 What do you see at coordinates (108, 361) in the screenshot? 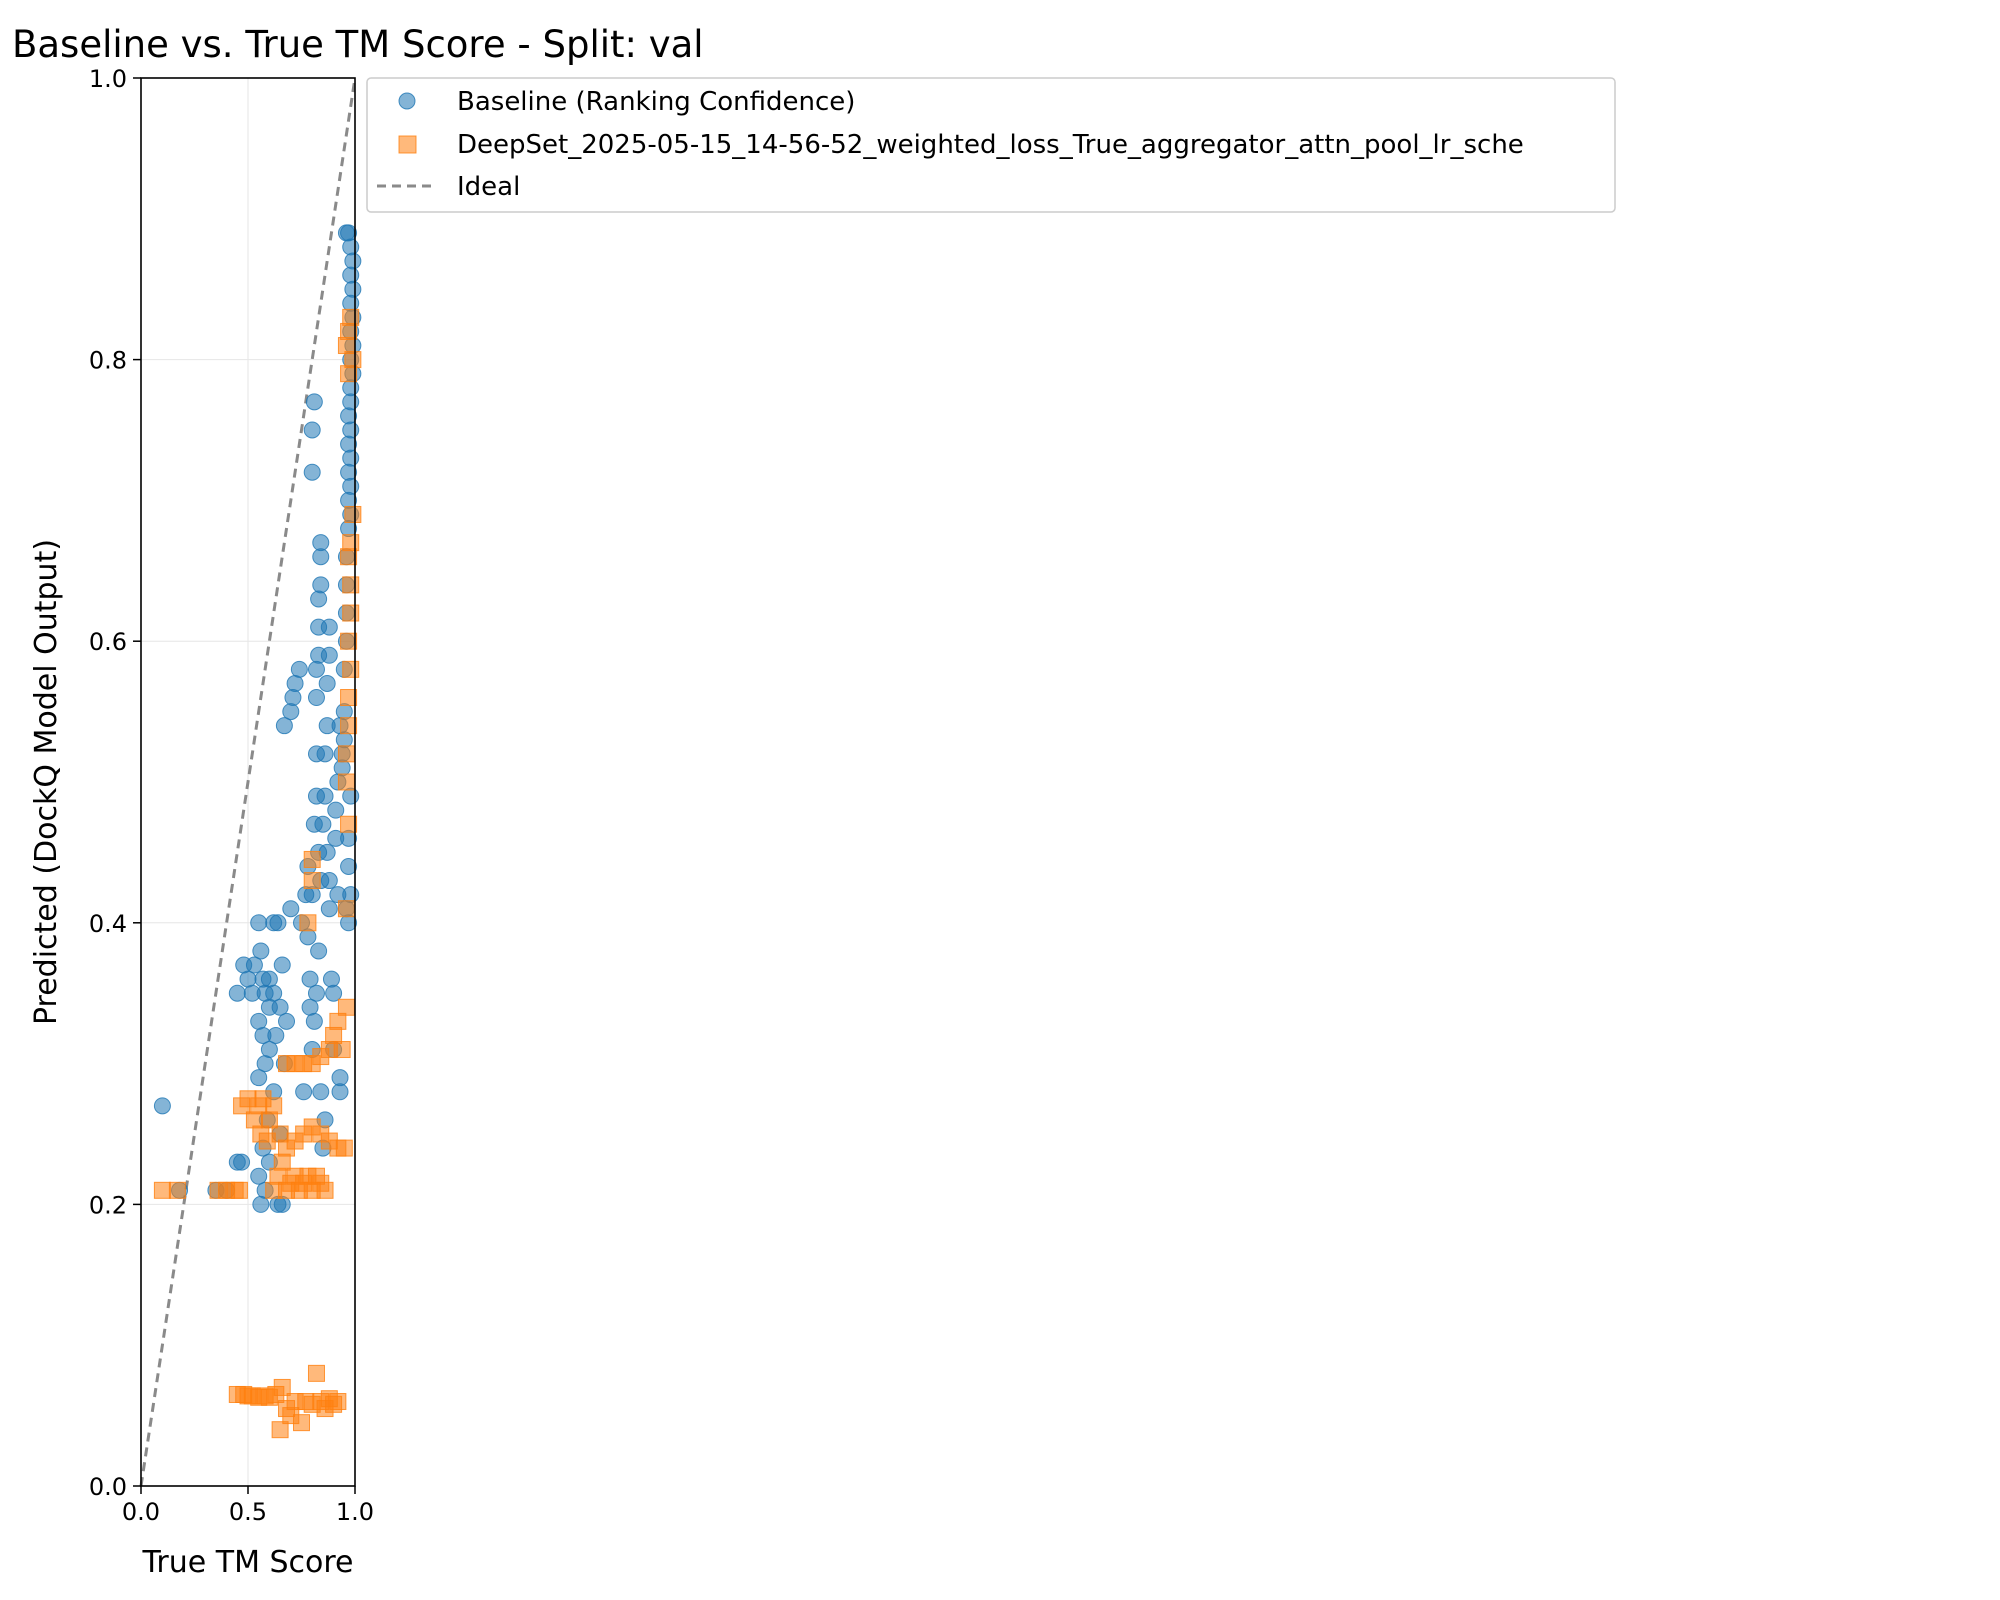
I see `y-tick-label: 0.8` at bounding box center [108, 361].